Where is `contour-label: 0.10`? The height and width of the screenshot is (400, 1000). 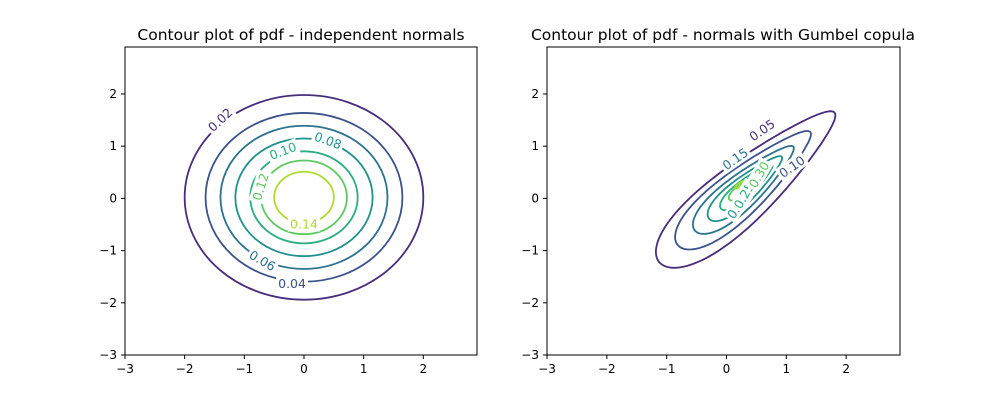
contour-label: 0.10 is located at coordinates (282, 151).